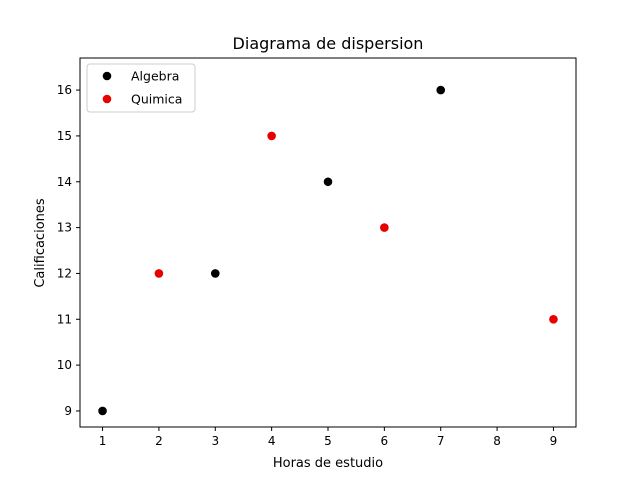 The width and height of the screenshot is (640, 480). Describe the element at coordinates (497, 441) in the screenshot. I see `x-tick-label: 8` at that location.